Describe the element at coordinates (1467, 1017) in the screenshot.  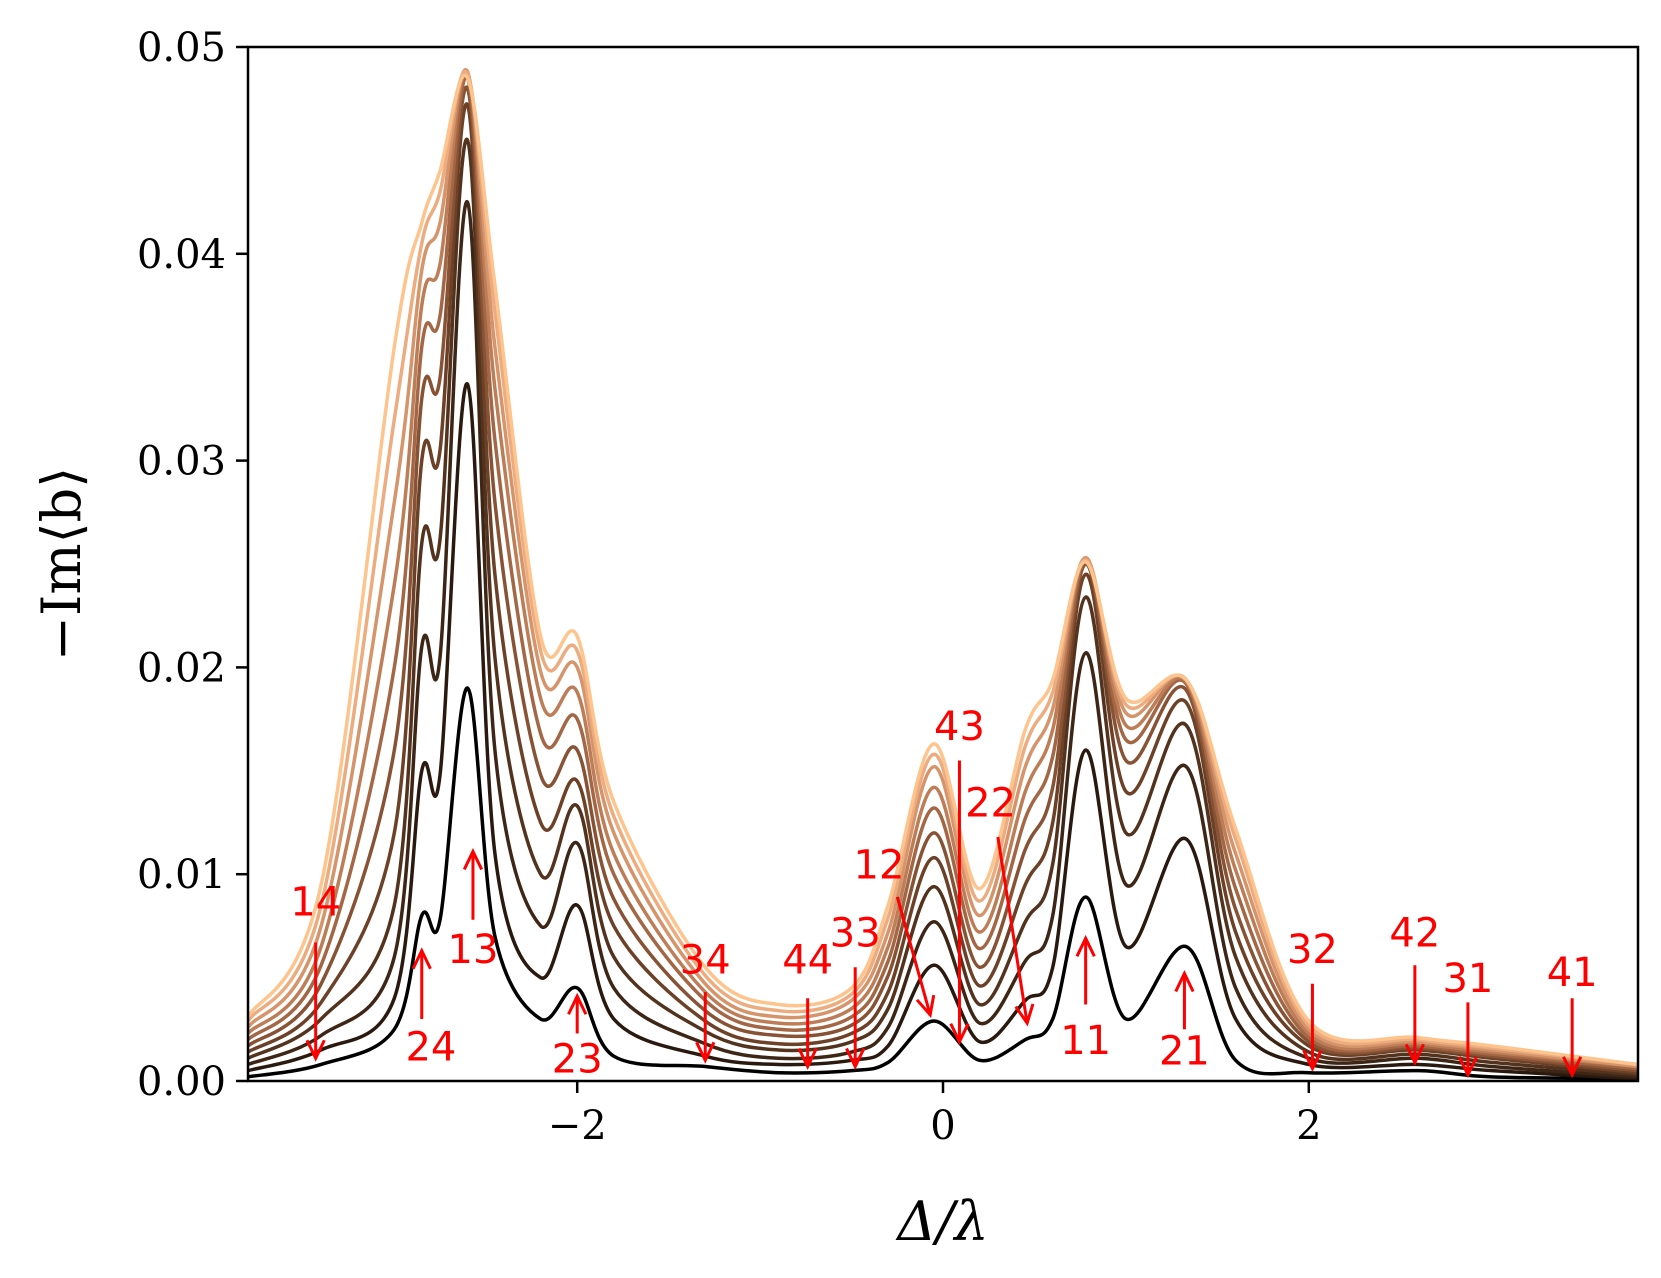
I see `annotation-31: 31` at that location.